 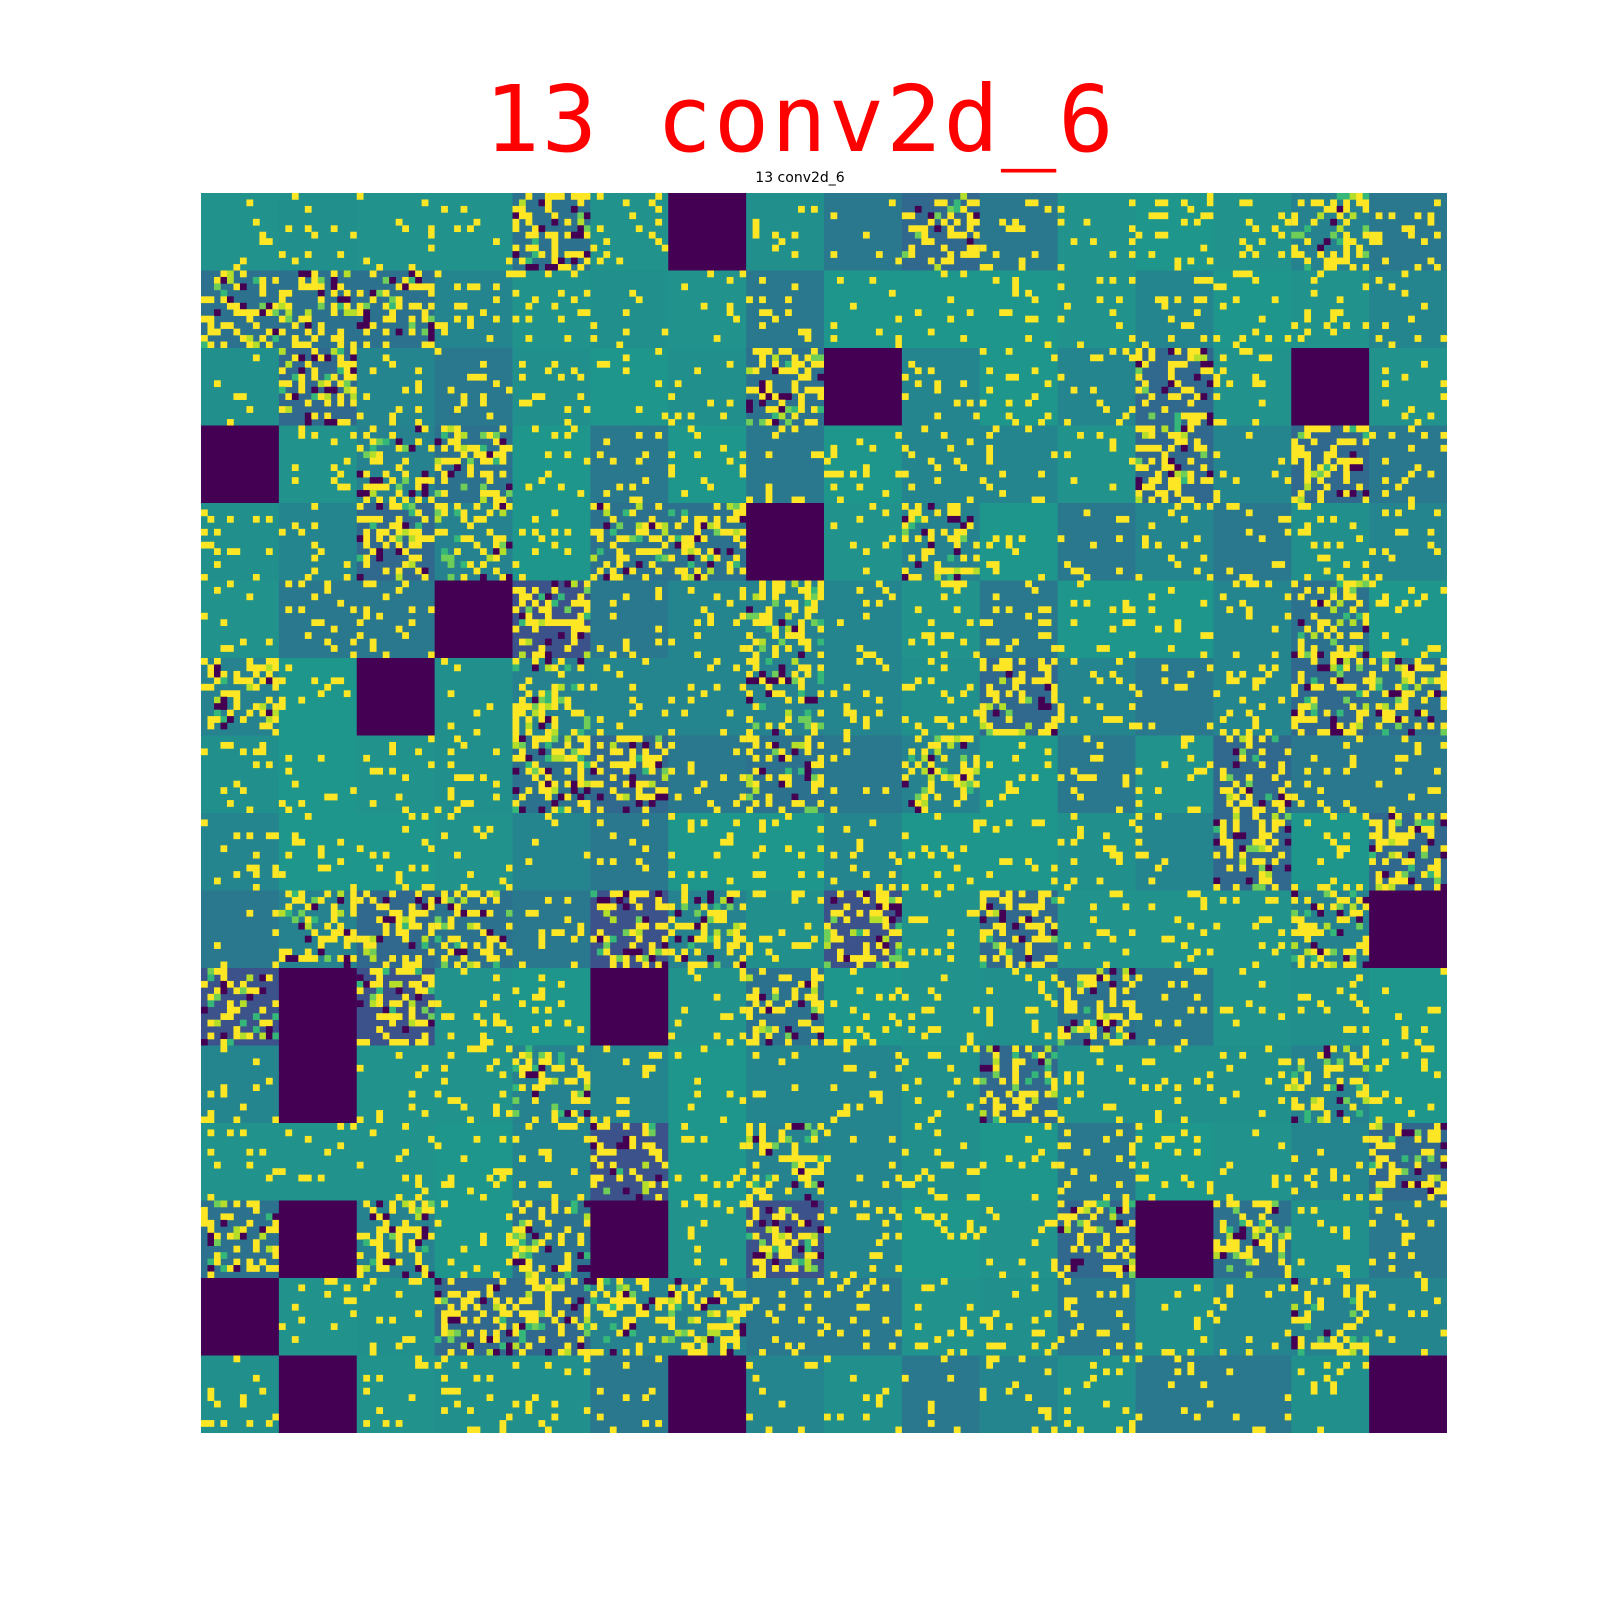 What do you see at coordinates (800, 178) in the screenshot?
I see `figure-title: 13 conv2d_6` at bounding box center [800, 178].